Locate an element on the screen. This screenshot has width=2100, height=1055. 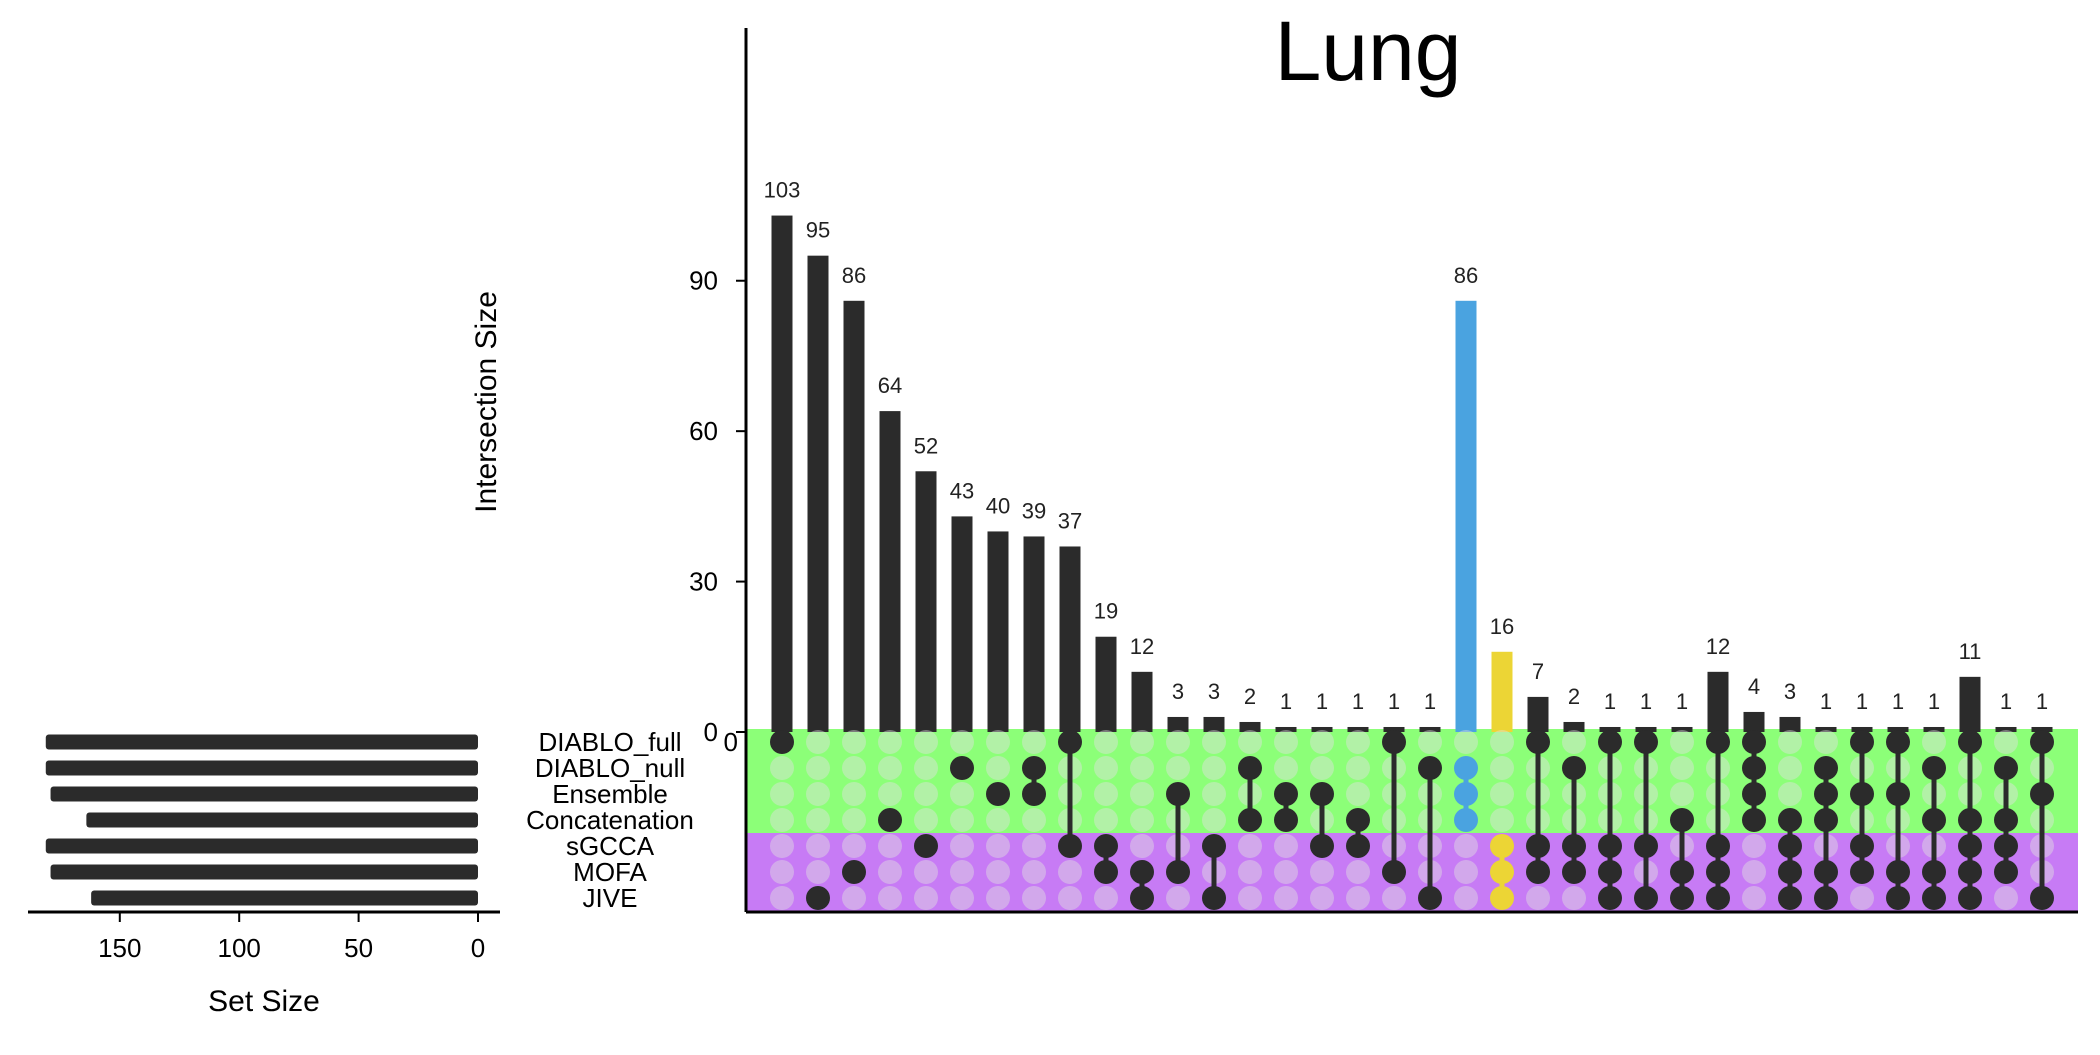
intersection-value-label: 103 is located at coordinates (782, 190).